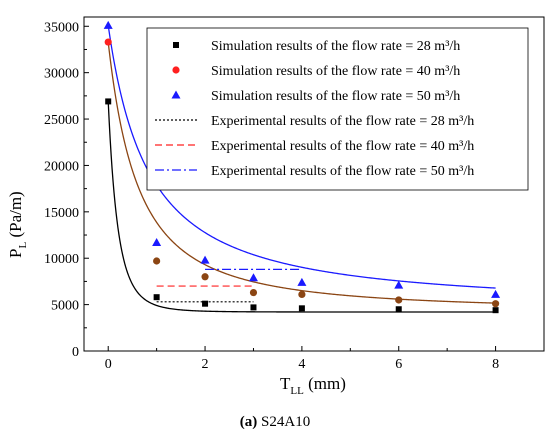 This screenshot has width=550, height=439. I want to click on x-axis: 0 2 4 6 8, so click(302, 359).